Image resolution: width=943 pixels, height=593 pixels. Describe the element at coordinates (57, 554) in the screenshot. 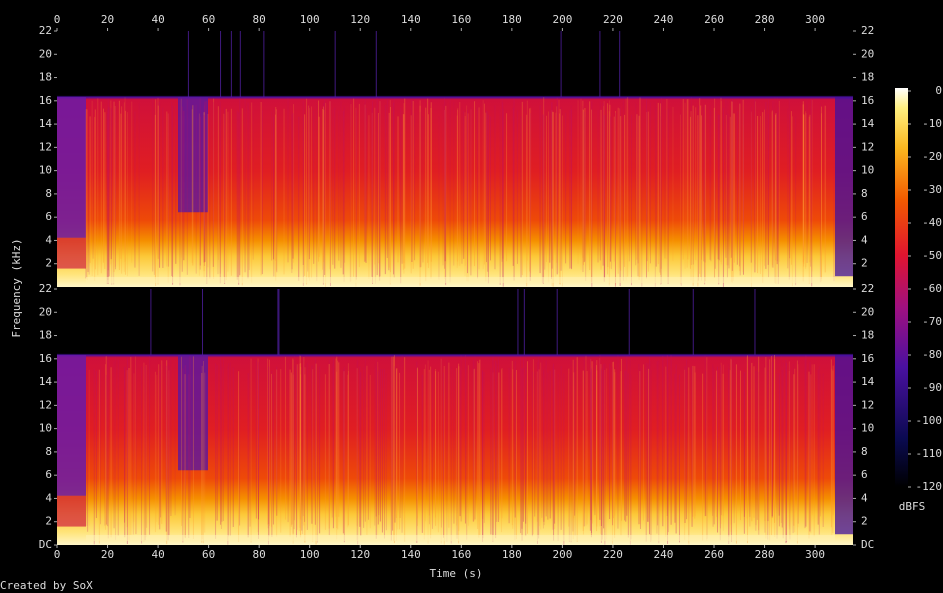

I see `x-tick-label: 0` at that location.